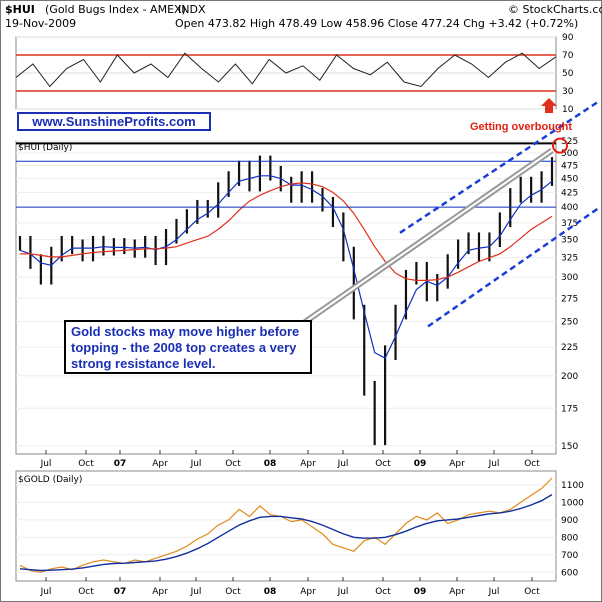 The image size is (602, 602). Describe the element at coordinates (115, 9) in the screenshot. I see `chart-index-name: (Gold Bugs Index - AMEX)` at that location.